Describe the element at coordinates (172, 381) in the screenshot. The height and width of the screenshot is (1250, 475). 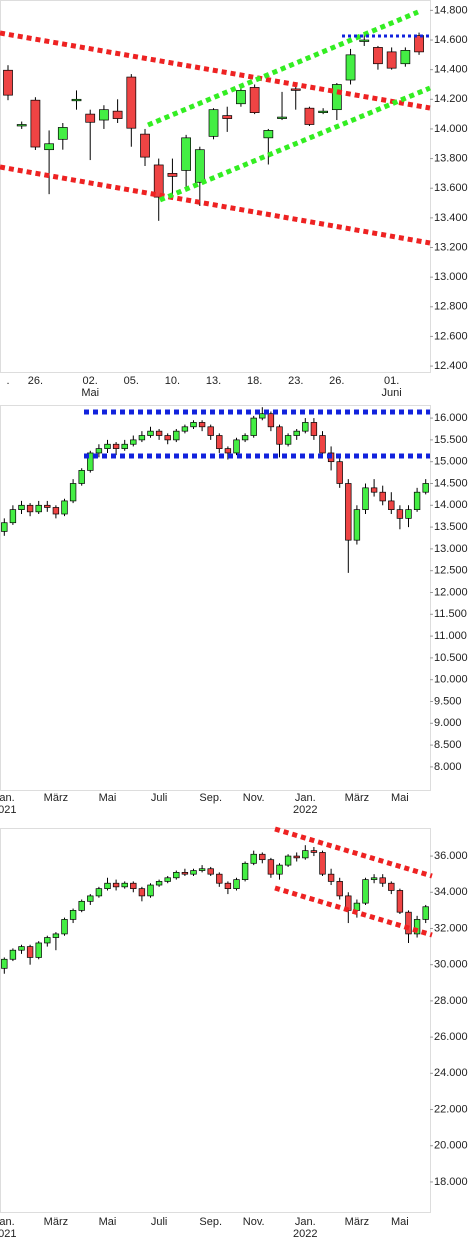
I see `x-tick-label: 10.` at that location.